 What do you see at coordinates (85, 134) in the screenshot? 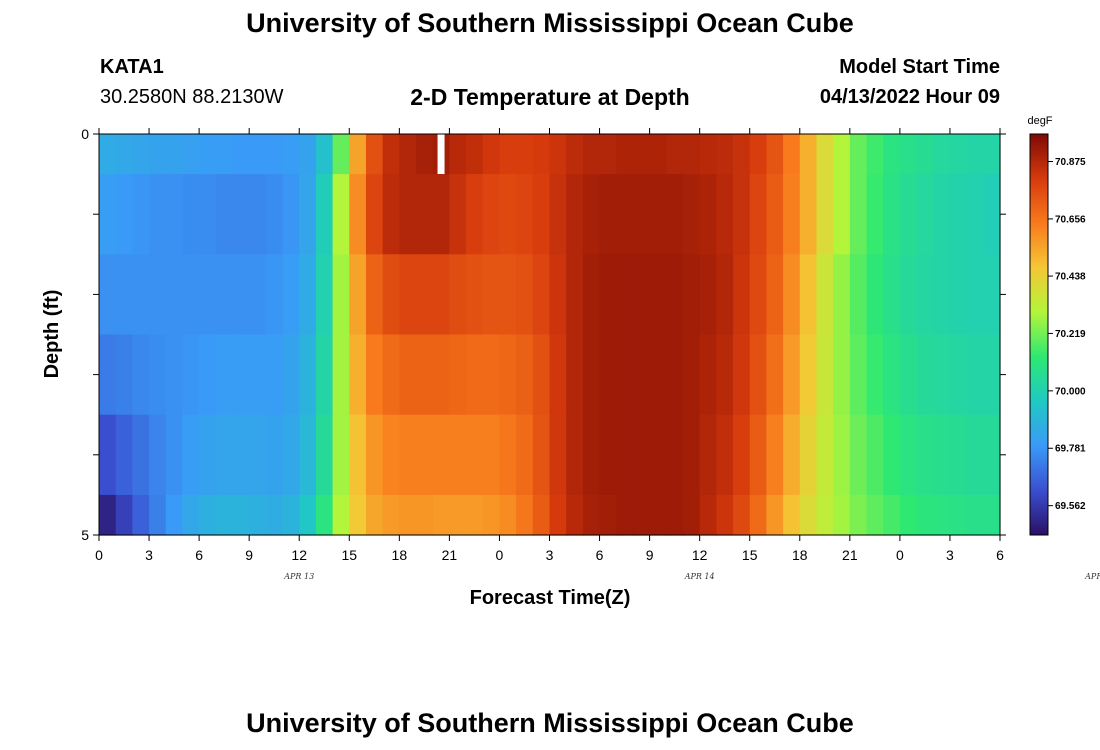
I see `y-tick-label: 0` at bounding box center [85, 134].